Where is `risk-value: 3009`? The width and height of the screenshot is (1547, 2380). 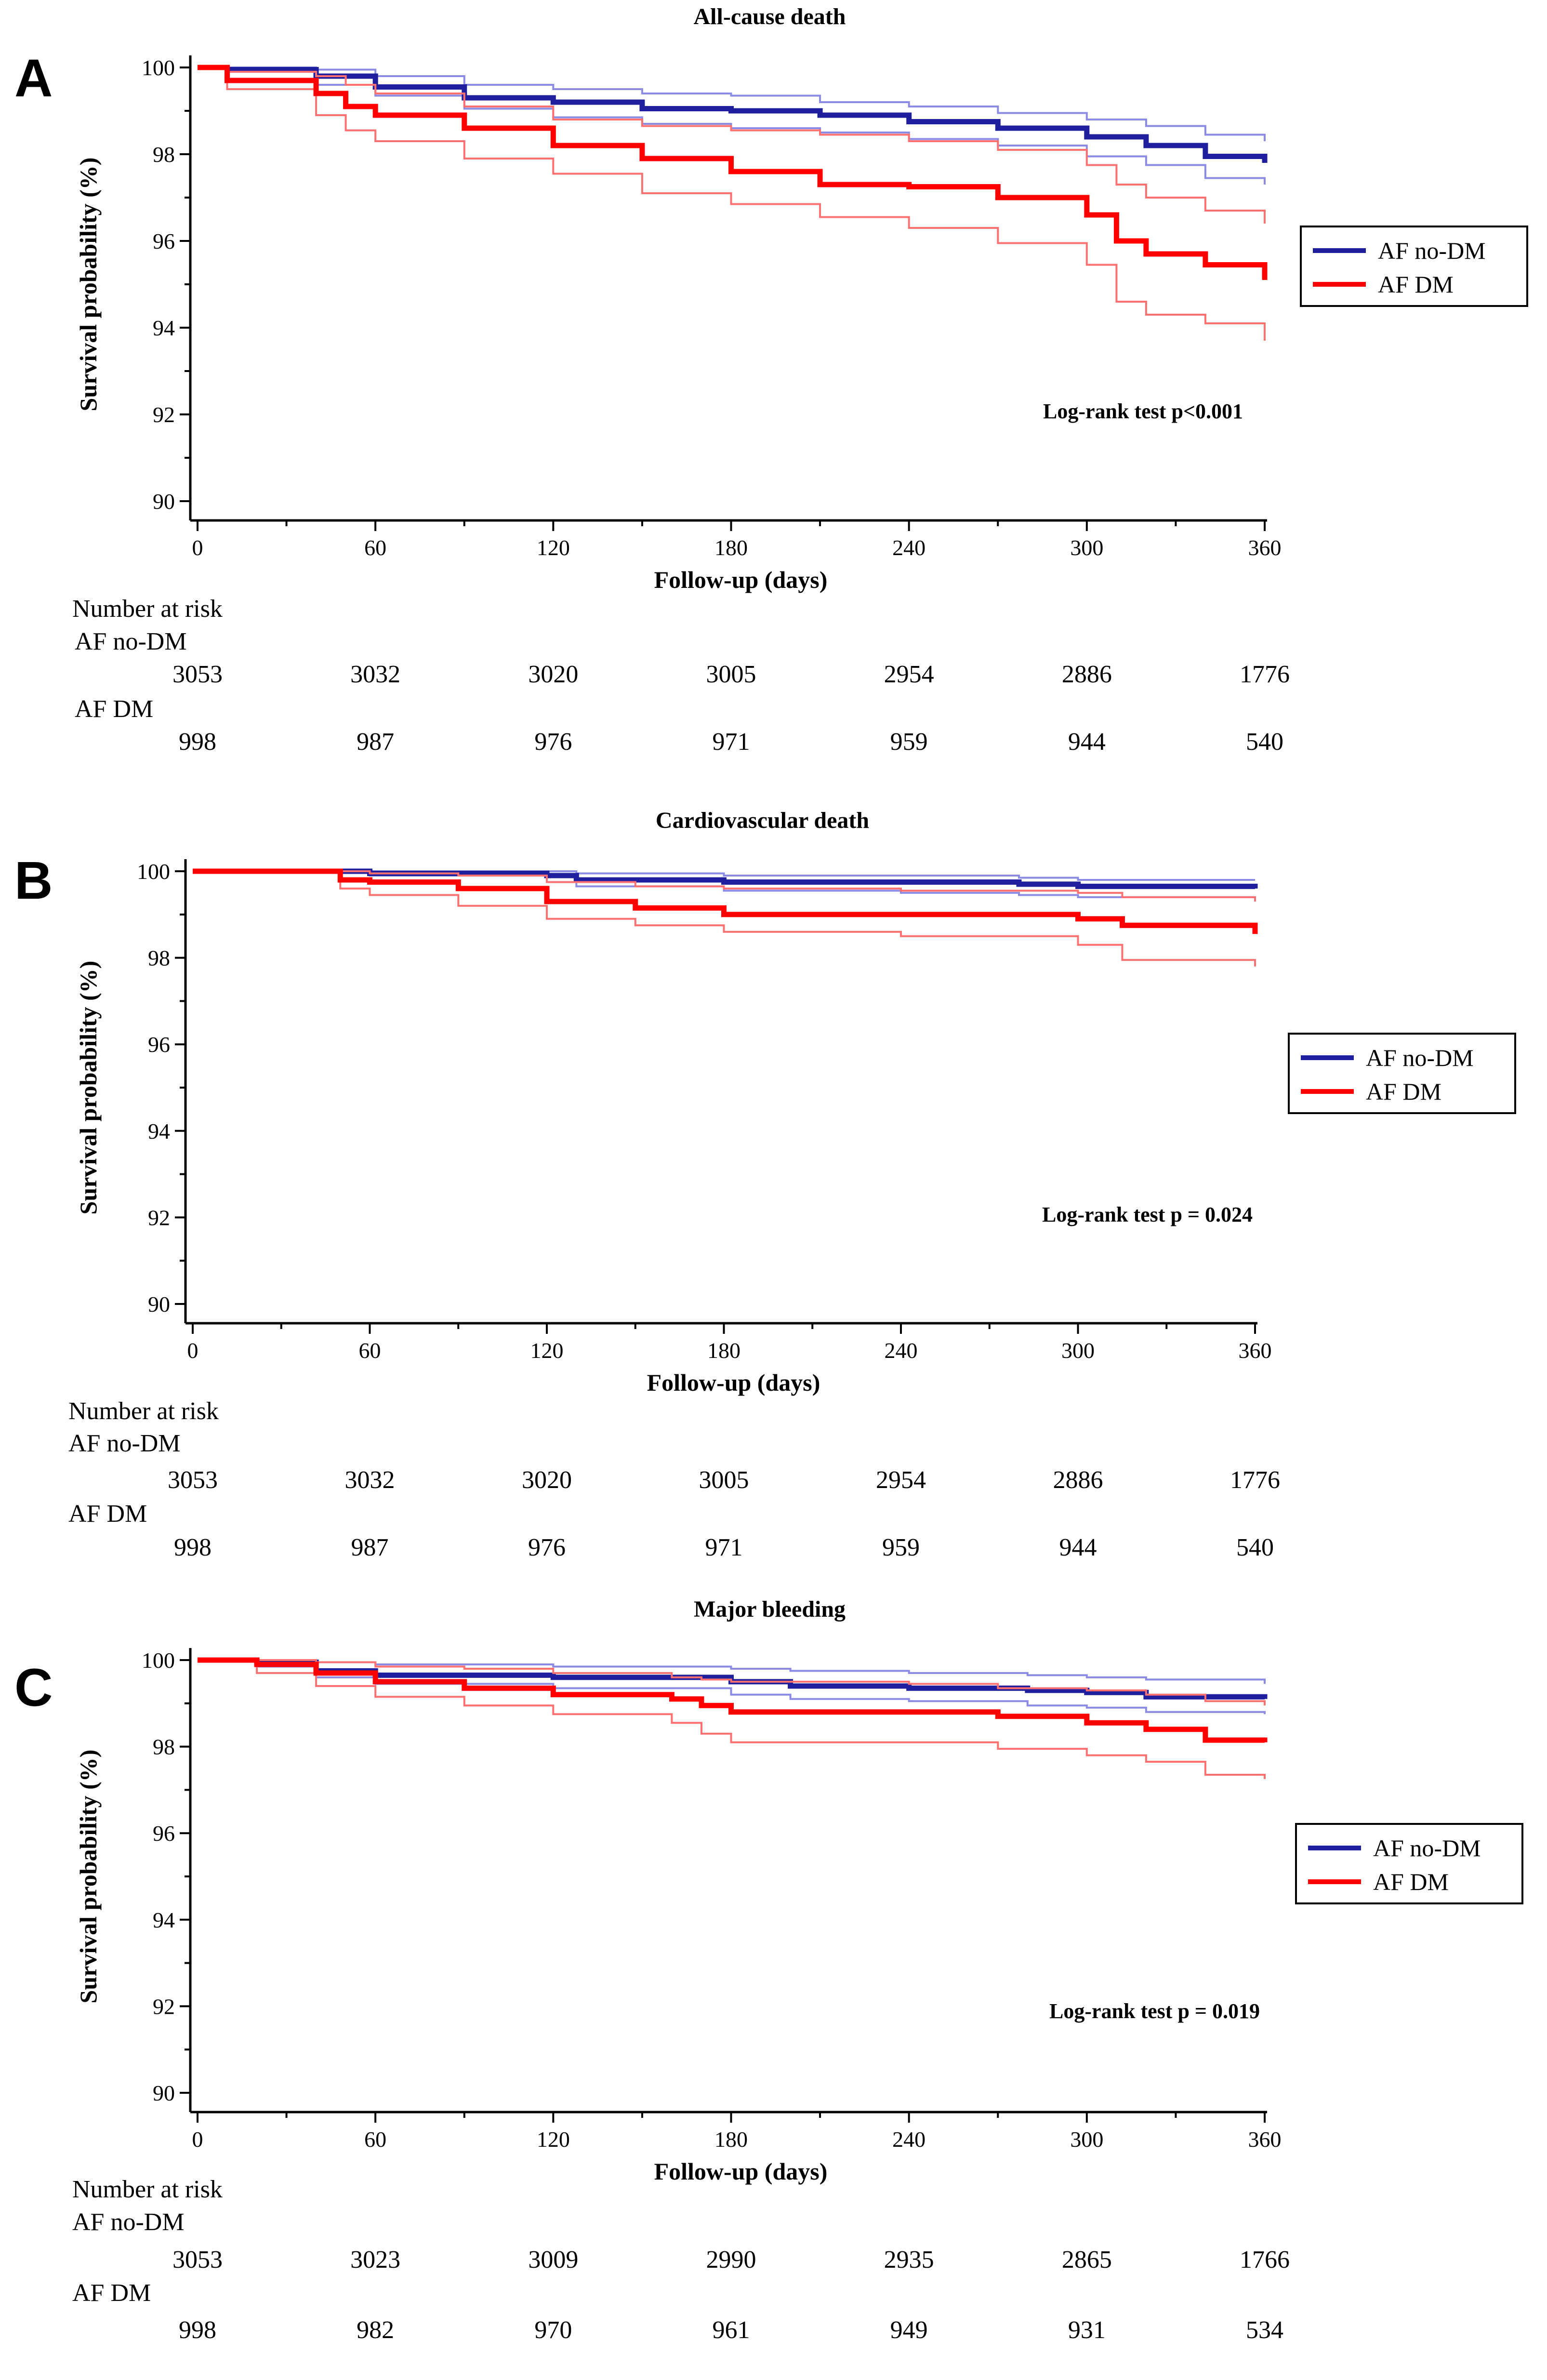 risk-value: 3009 is located at coordinates (553, 2260).